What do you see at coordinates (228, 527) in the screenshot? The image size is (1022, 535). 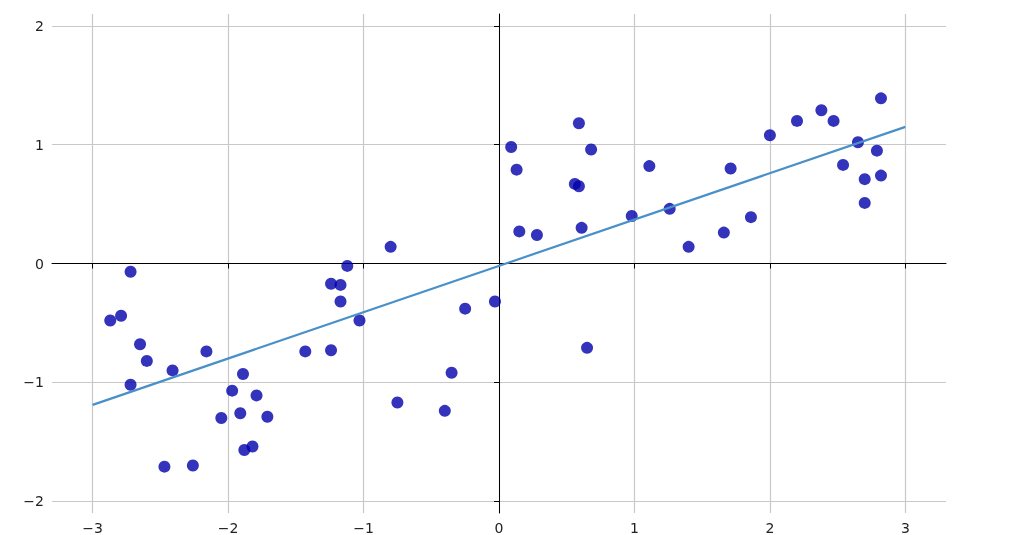 I see `x-tick-label: −2` at bounding box center [228, 527].